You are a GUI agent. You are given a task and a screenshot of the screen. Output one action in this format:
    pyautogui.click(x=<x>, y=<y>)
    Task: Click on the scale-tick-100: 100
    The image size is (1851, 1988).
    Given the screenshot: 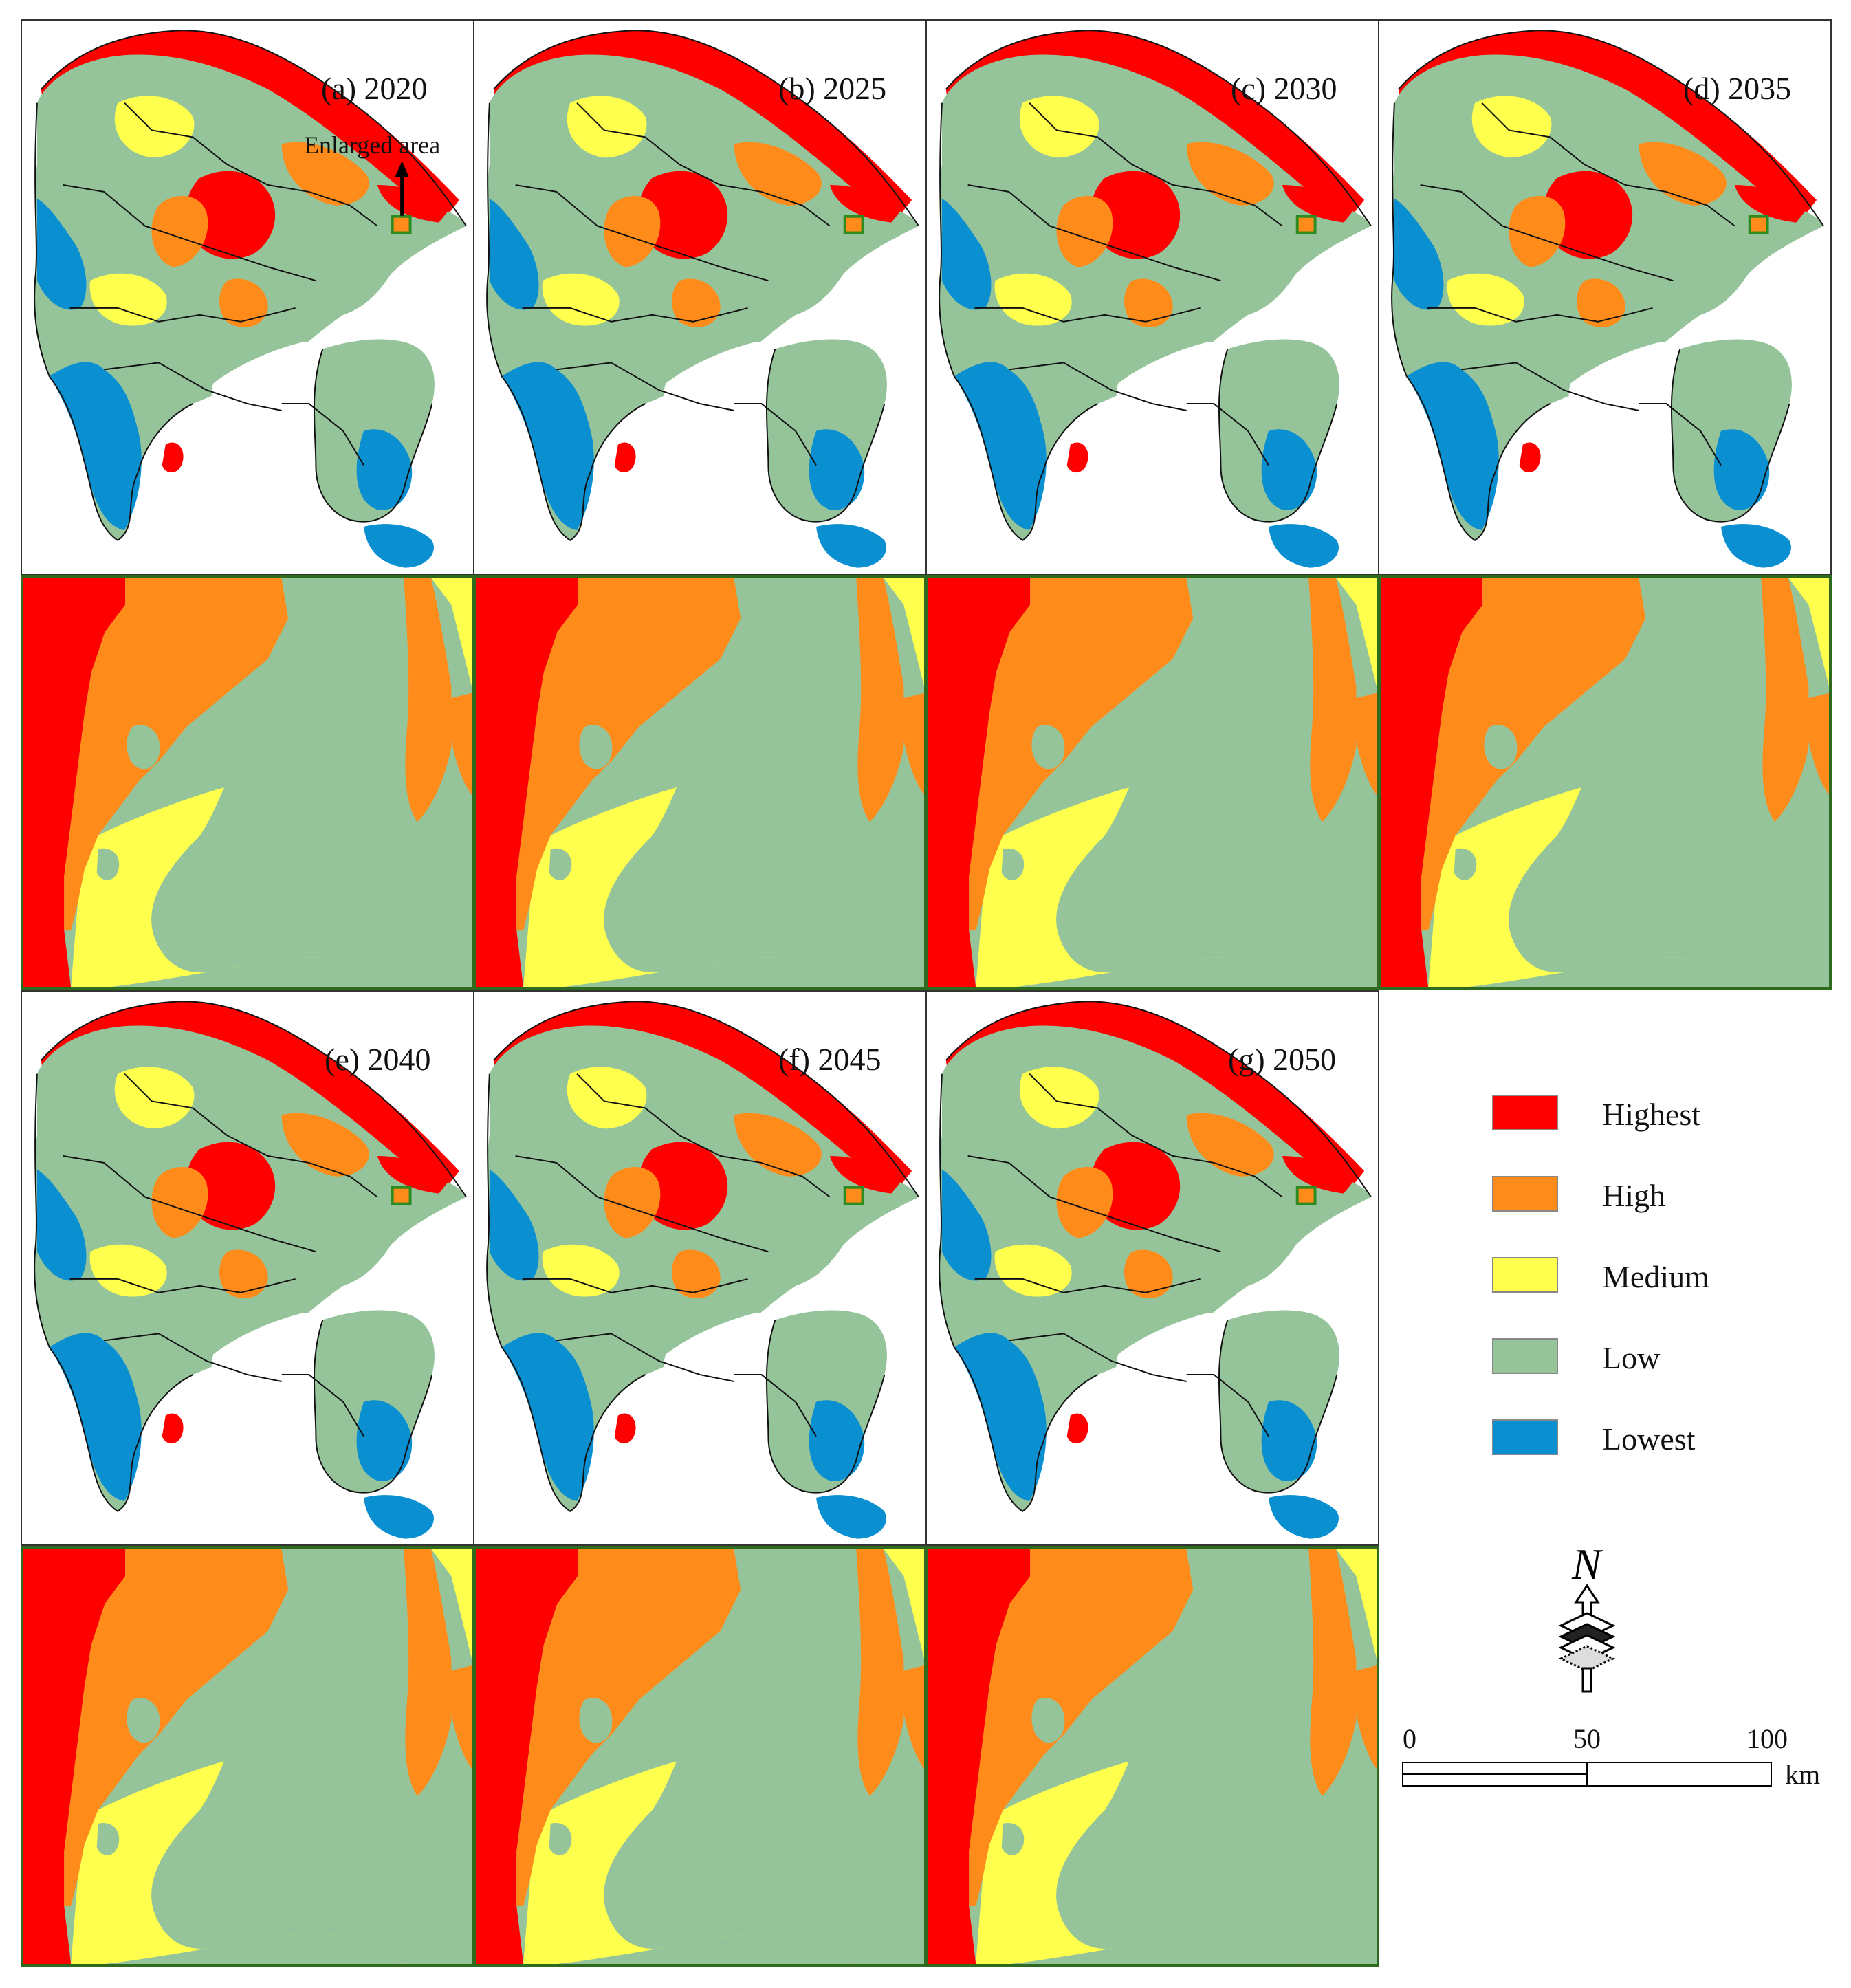 What is the action you would take?
    pyautogui.click(x=1767, y=1738)
    